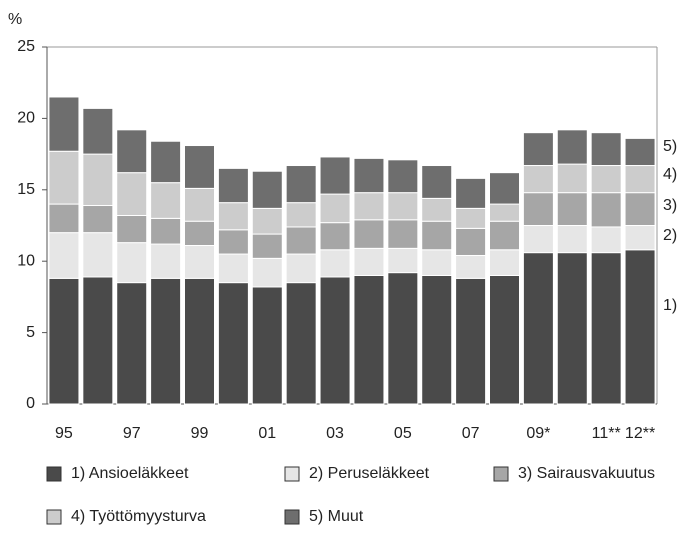 Image resolution: width=690 pixels, height=535 pixels. I want to click on y-tick-label: 25, so click(26, 46).